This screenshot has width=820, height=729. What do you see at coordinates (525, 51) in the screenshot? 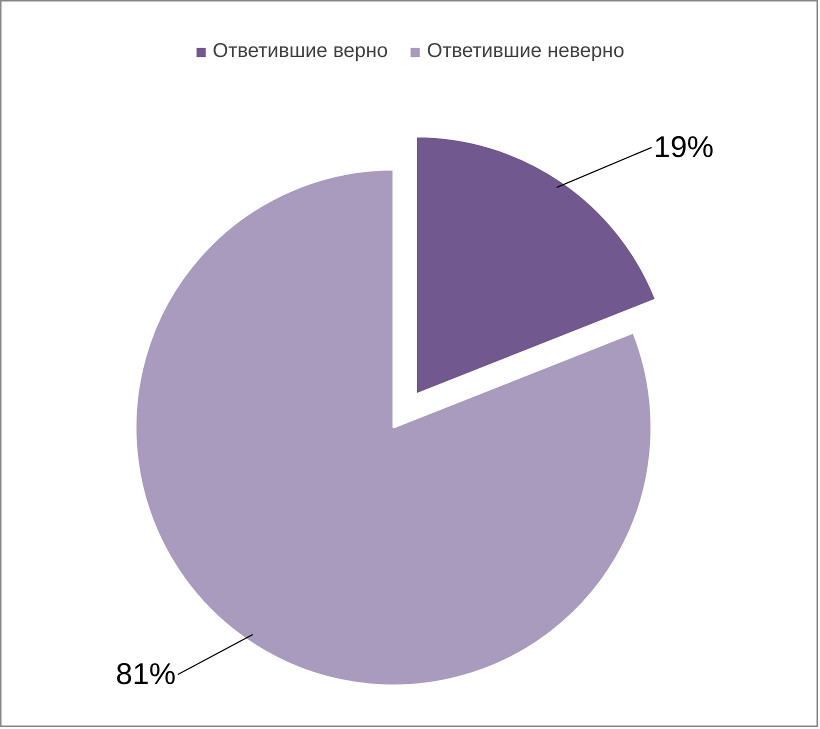
I see `legend-label: Ответившие неверно` at bounding box center [525, 51].